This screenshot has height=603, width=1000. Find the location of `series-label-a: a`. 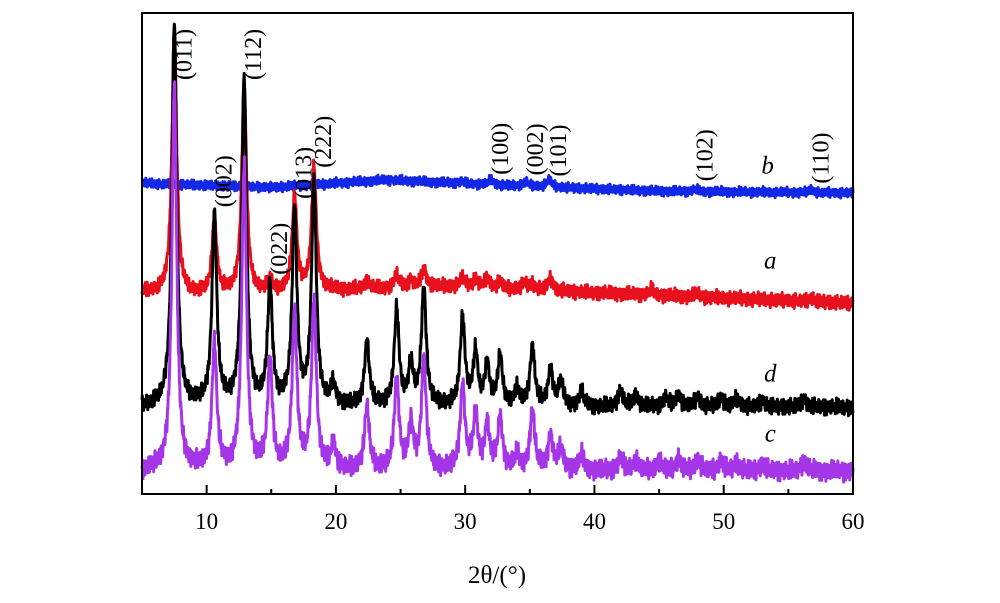

series-label-a: a is located at coordinates (770, 261).